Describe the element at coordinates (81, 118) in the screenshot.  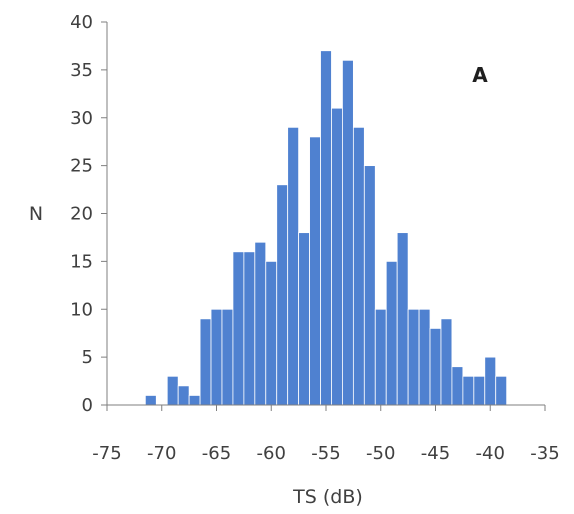
I see `y-tick-label: 30` at that location.